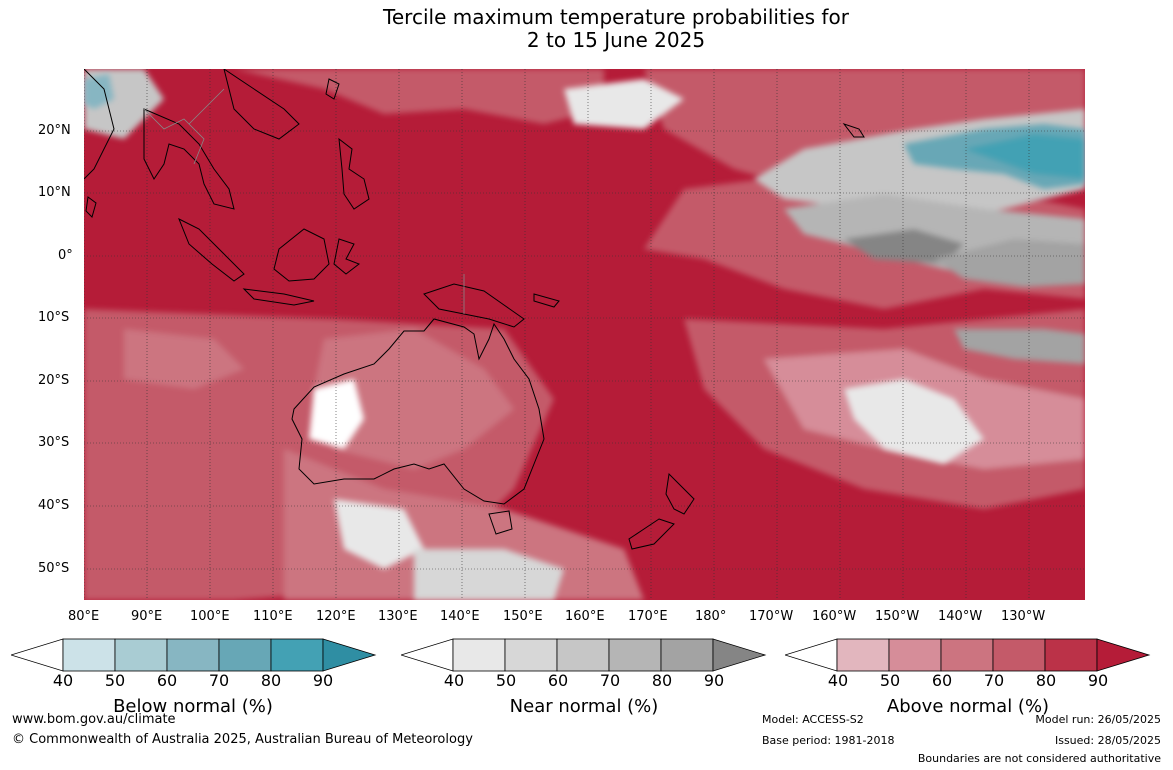 The image size is (1173, 770). Describe the element at coordinates (585, 616) in the screenshot. I see `lon-label-160e: 160°E` at that location.